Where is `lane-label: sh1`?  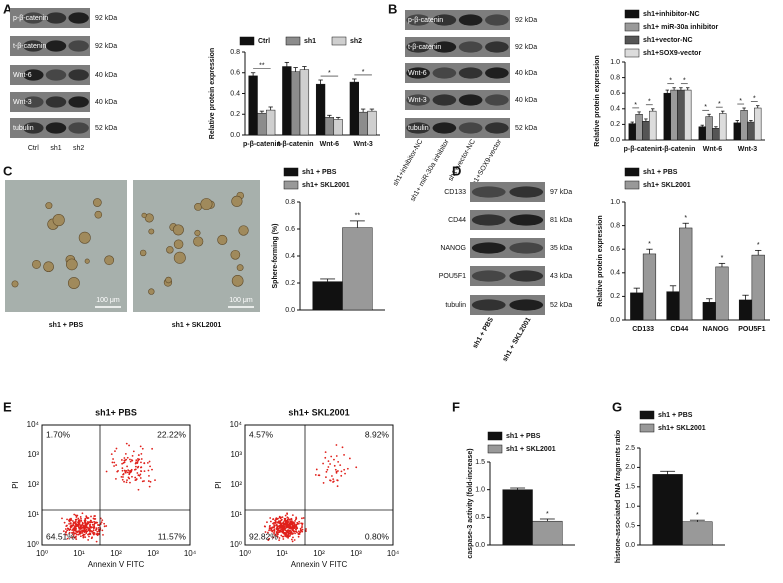
lane-label: sh1 is located at coordinates (55, 148).